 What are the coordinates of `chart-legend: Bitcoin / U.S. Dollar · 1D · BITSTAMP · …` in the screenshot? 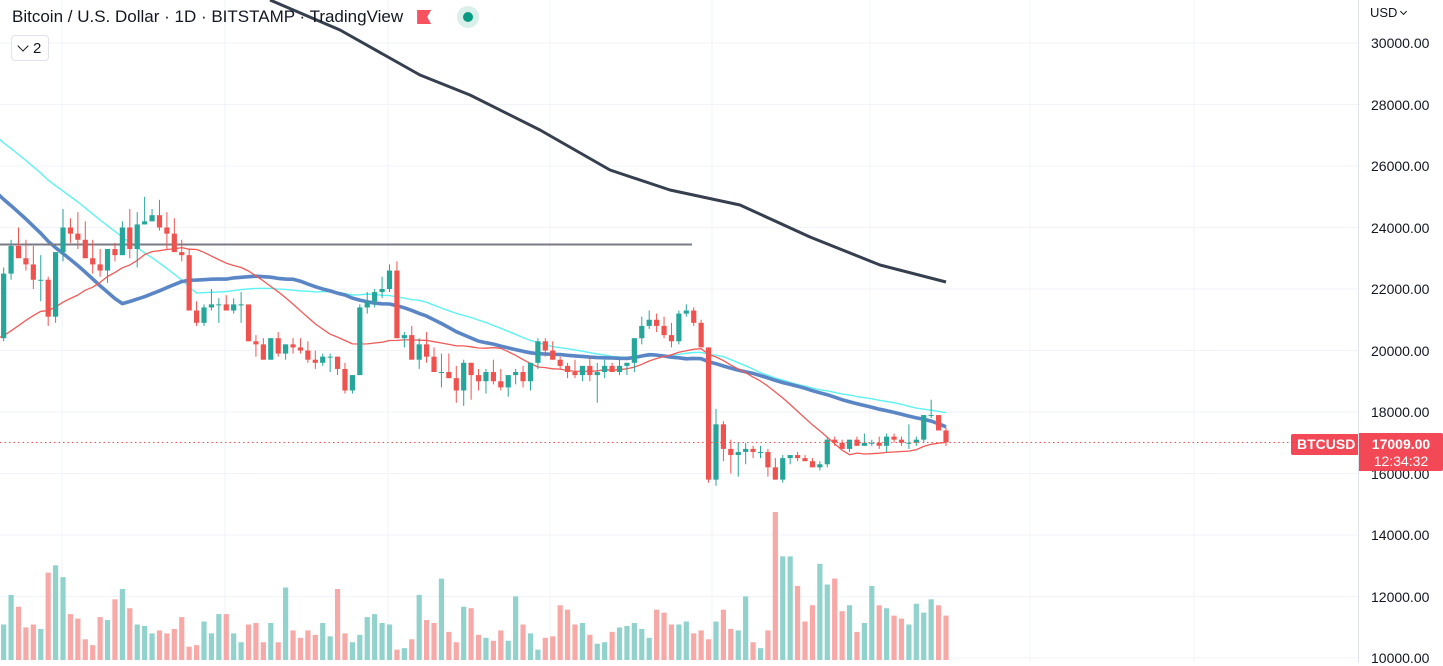 It's located at (246, 17).